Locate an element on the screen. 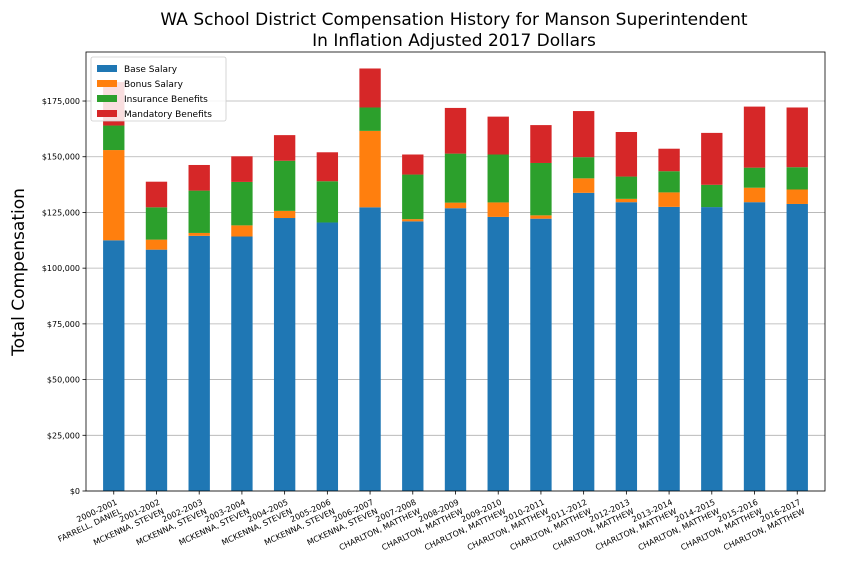 This screenshot has width=864, height=580. y-tick-label: $50,000 is located at coordinates (63, 380).